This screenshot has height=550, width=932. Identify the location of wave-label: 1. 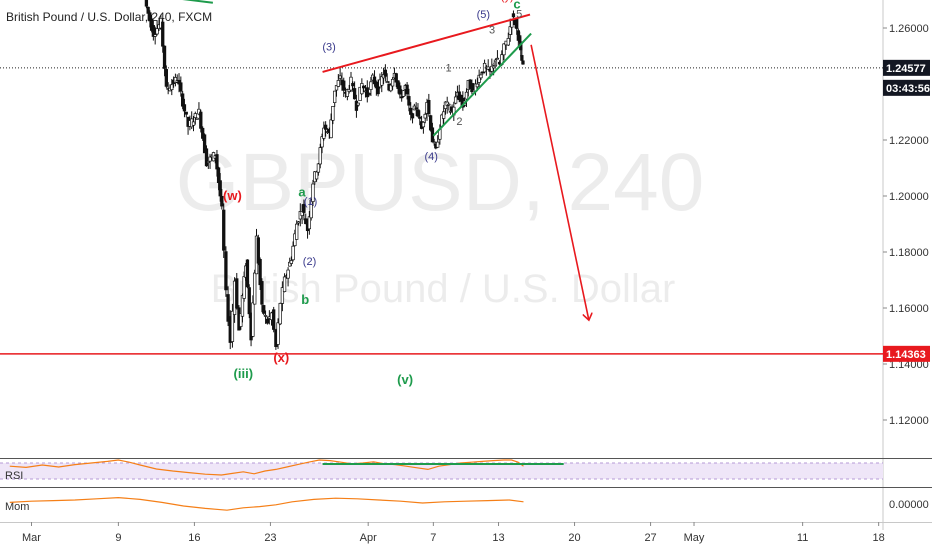
(448, 68).